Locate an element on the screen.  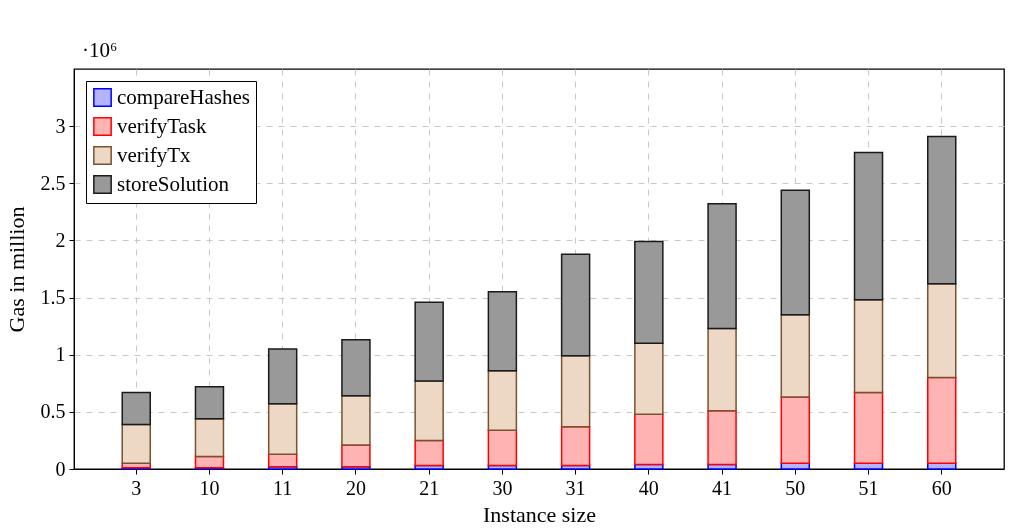
x-tick-label: 41 is located at coordinates (722, 487).